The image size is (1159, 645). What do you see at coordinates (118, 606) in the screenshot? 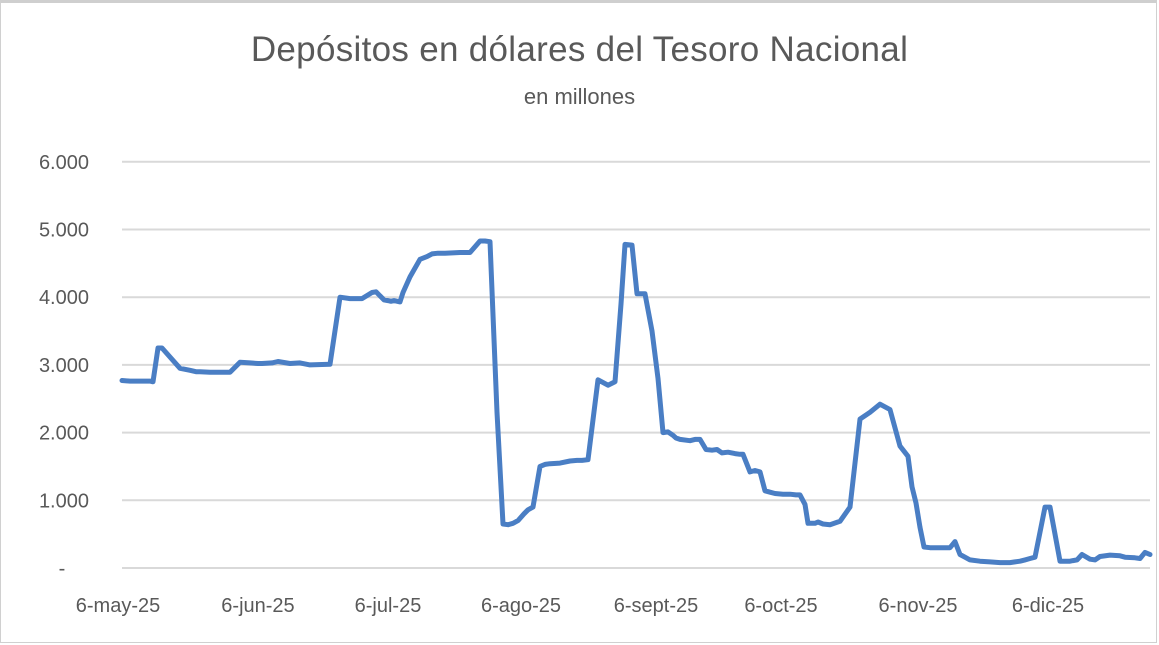
I see `x-tick-label: 6-may-25` at bounding box center [118, 606].